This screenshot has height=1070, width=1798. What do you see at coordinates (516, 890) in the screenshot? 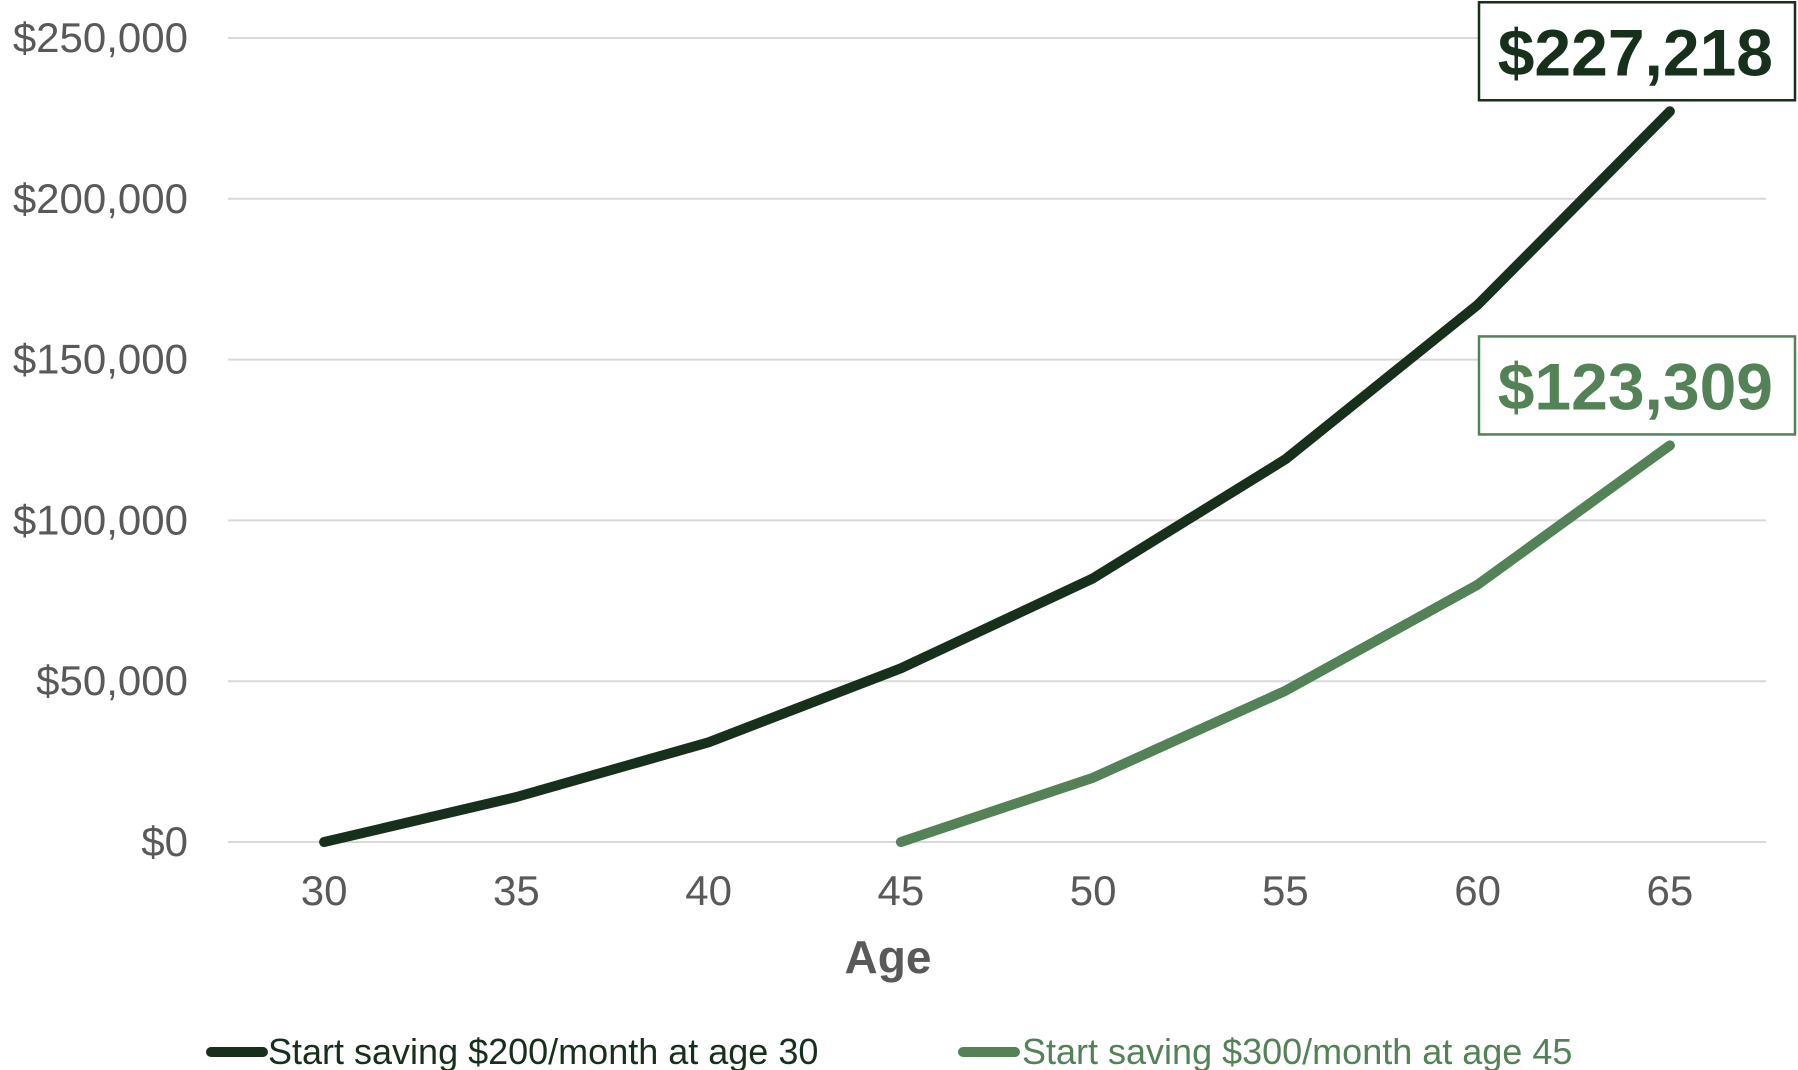
I see `x-tick-label: 35` at bounding box center [516, 890].